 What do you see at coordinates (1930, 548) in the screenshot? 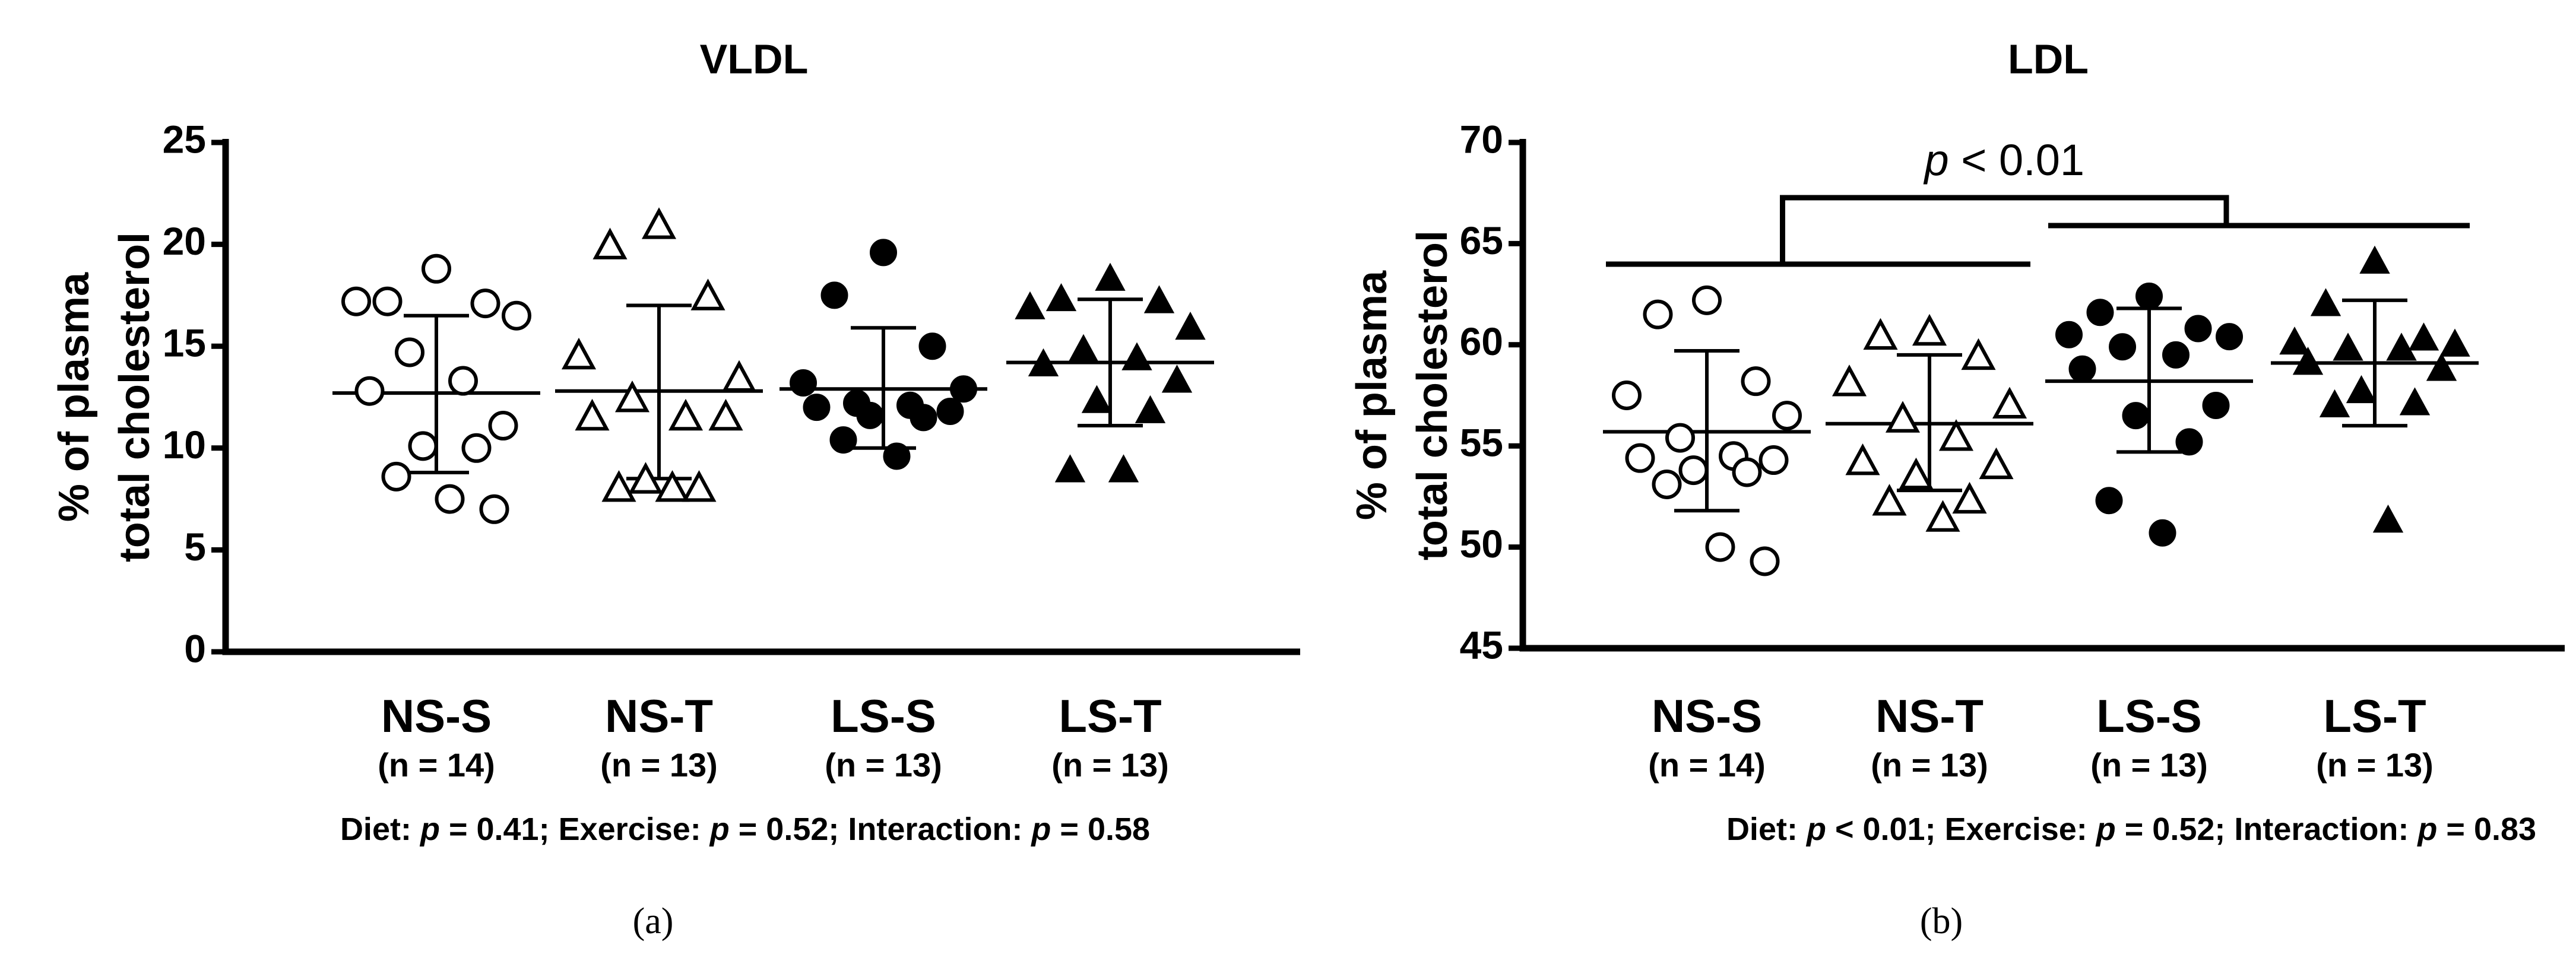
I see `group-ns-t: NS-T (n = 13)` at bounding box center [1930, 548].